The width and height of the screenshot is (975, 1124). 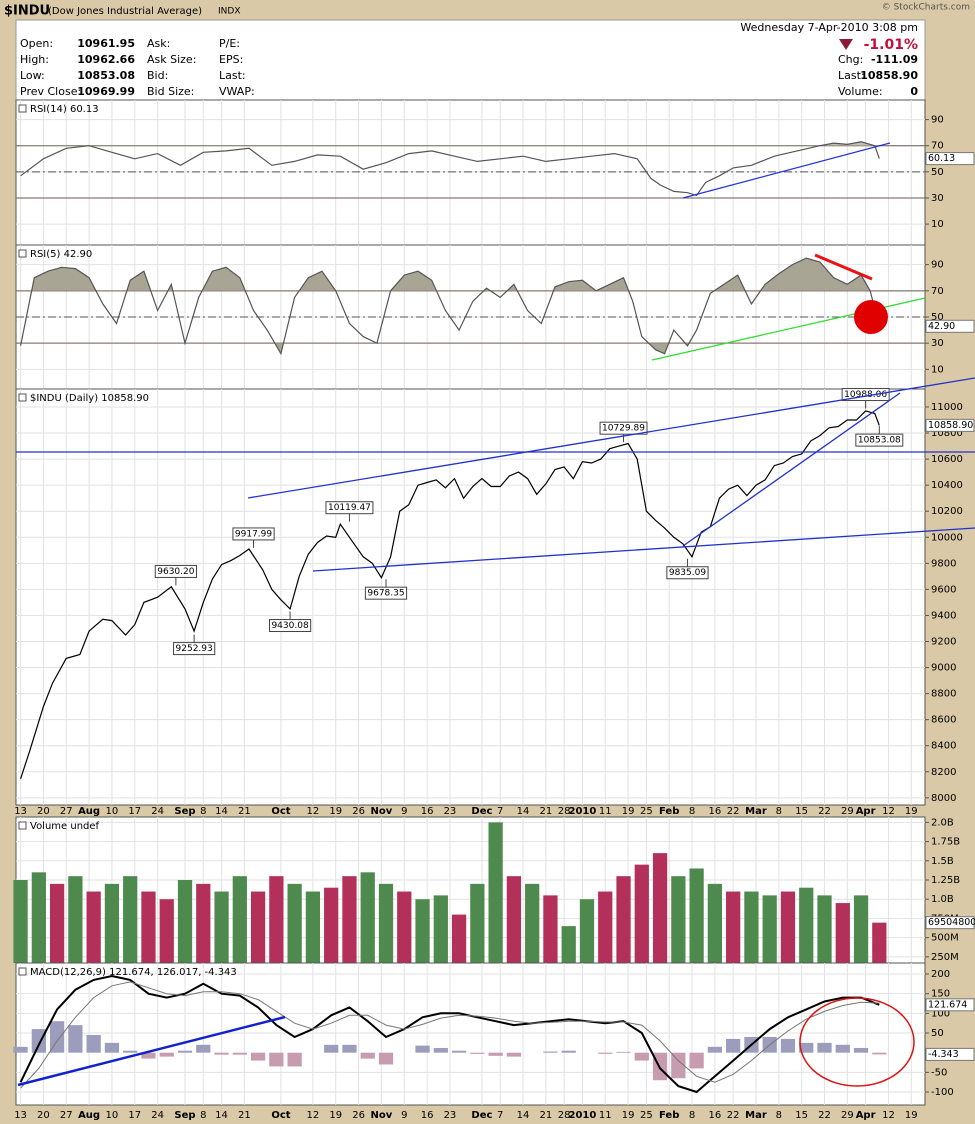 What do you see at coordinates (669, 811) in the screenshot?
I see `x-tick-label: Feb` at bounding box center [669, 811].